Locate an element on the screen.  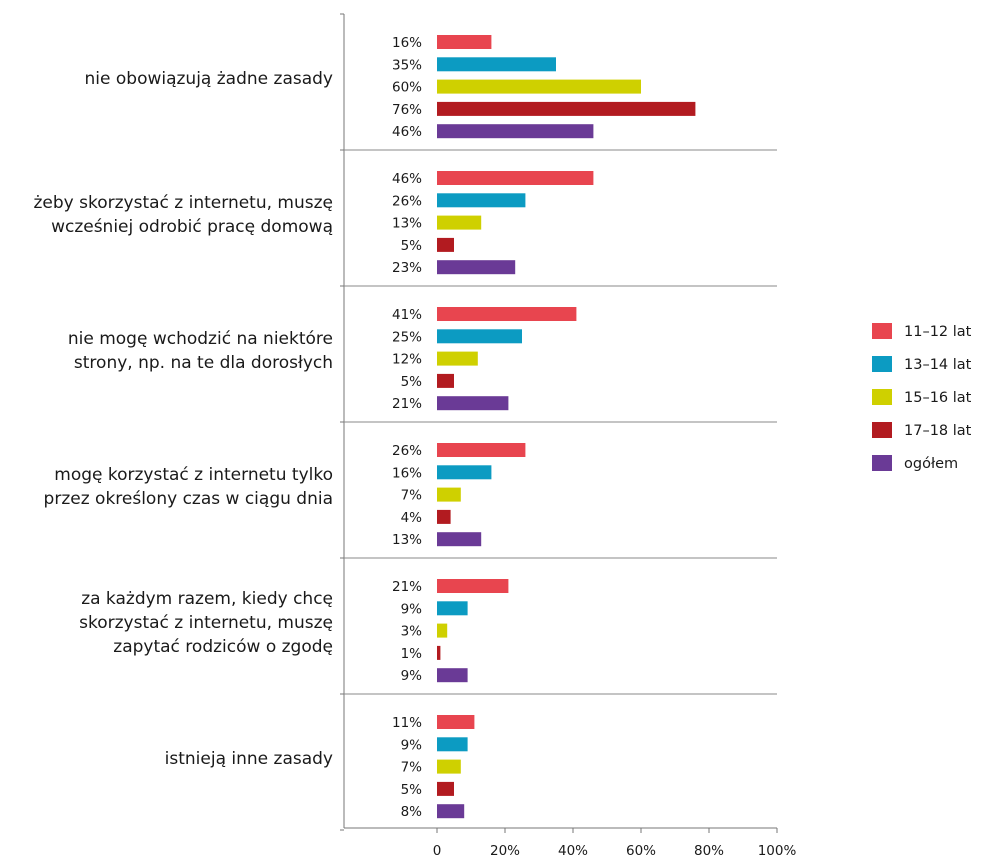
legend-label: 17–18 lat is located at coordinates (938, 431).